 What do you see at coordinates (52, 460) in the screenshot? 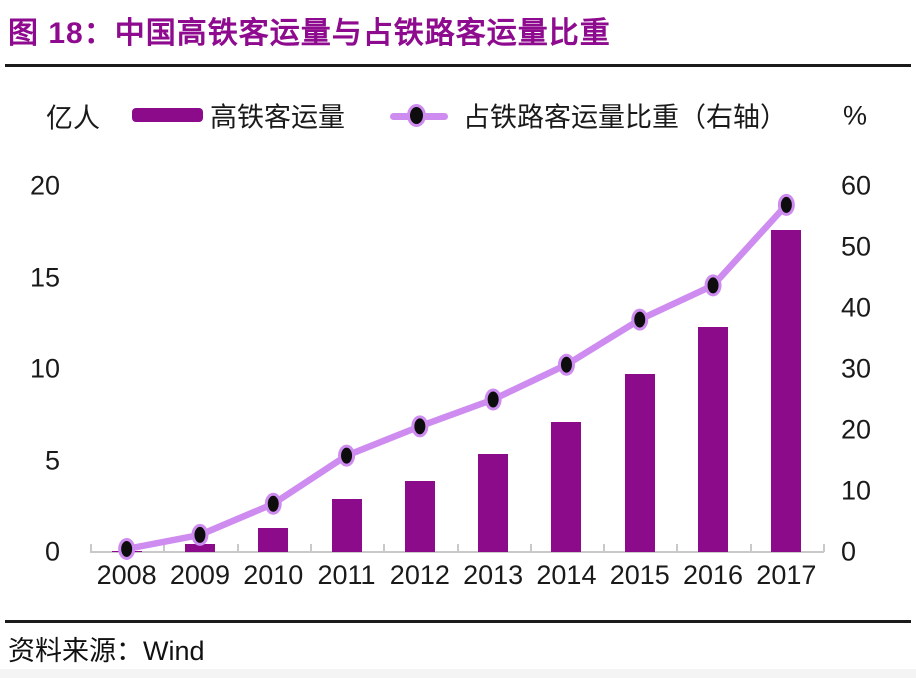
I see `left-axis-tick-5: 5` at bounding box center [52, 460].